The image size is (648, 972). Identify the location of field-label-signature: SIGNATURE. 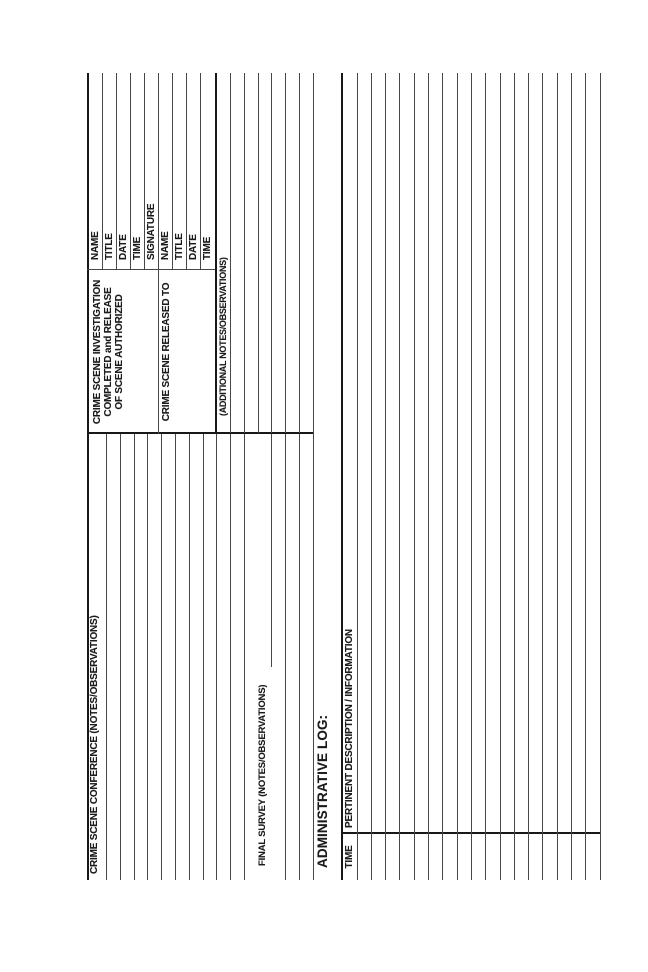
(151, 231).